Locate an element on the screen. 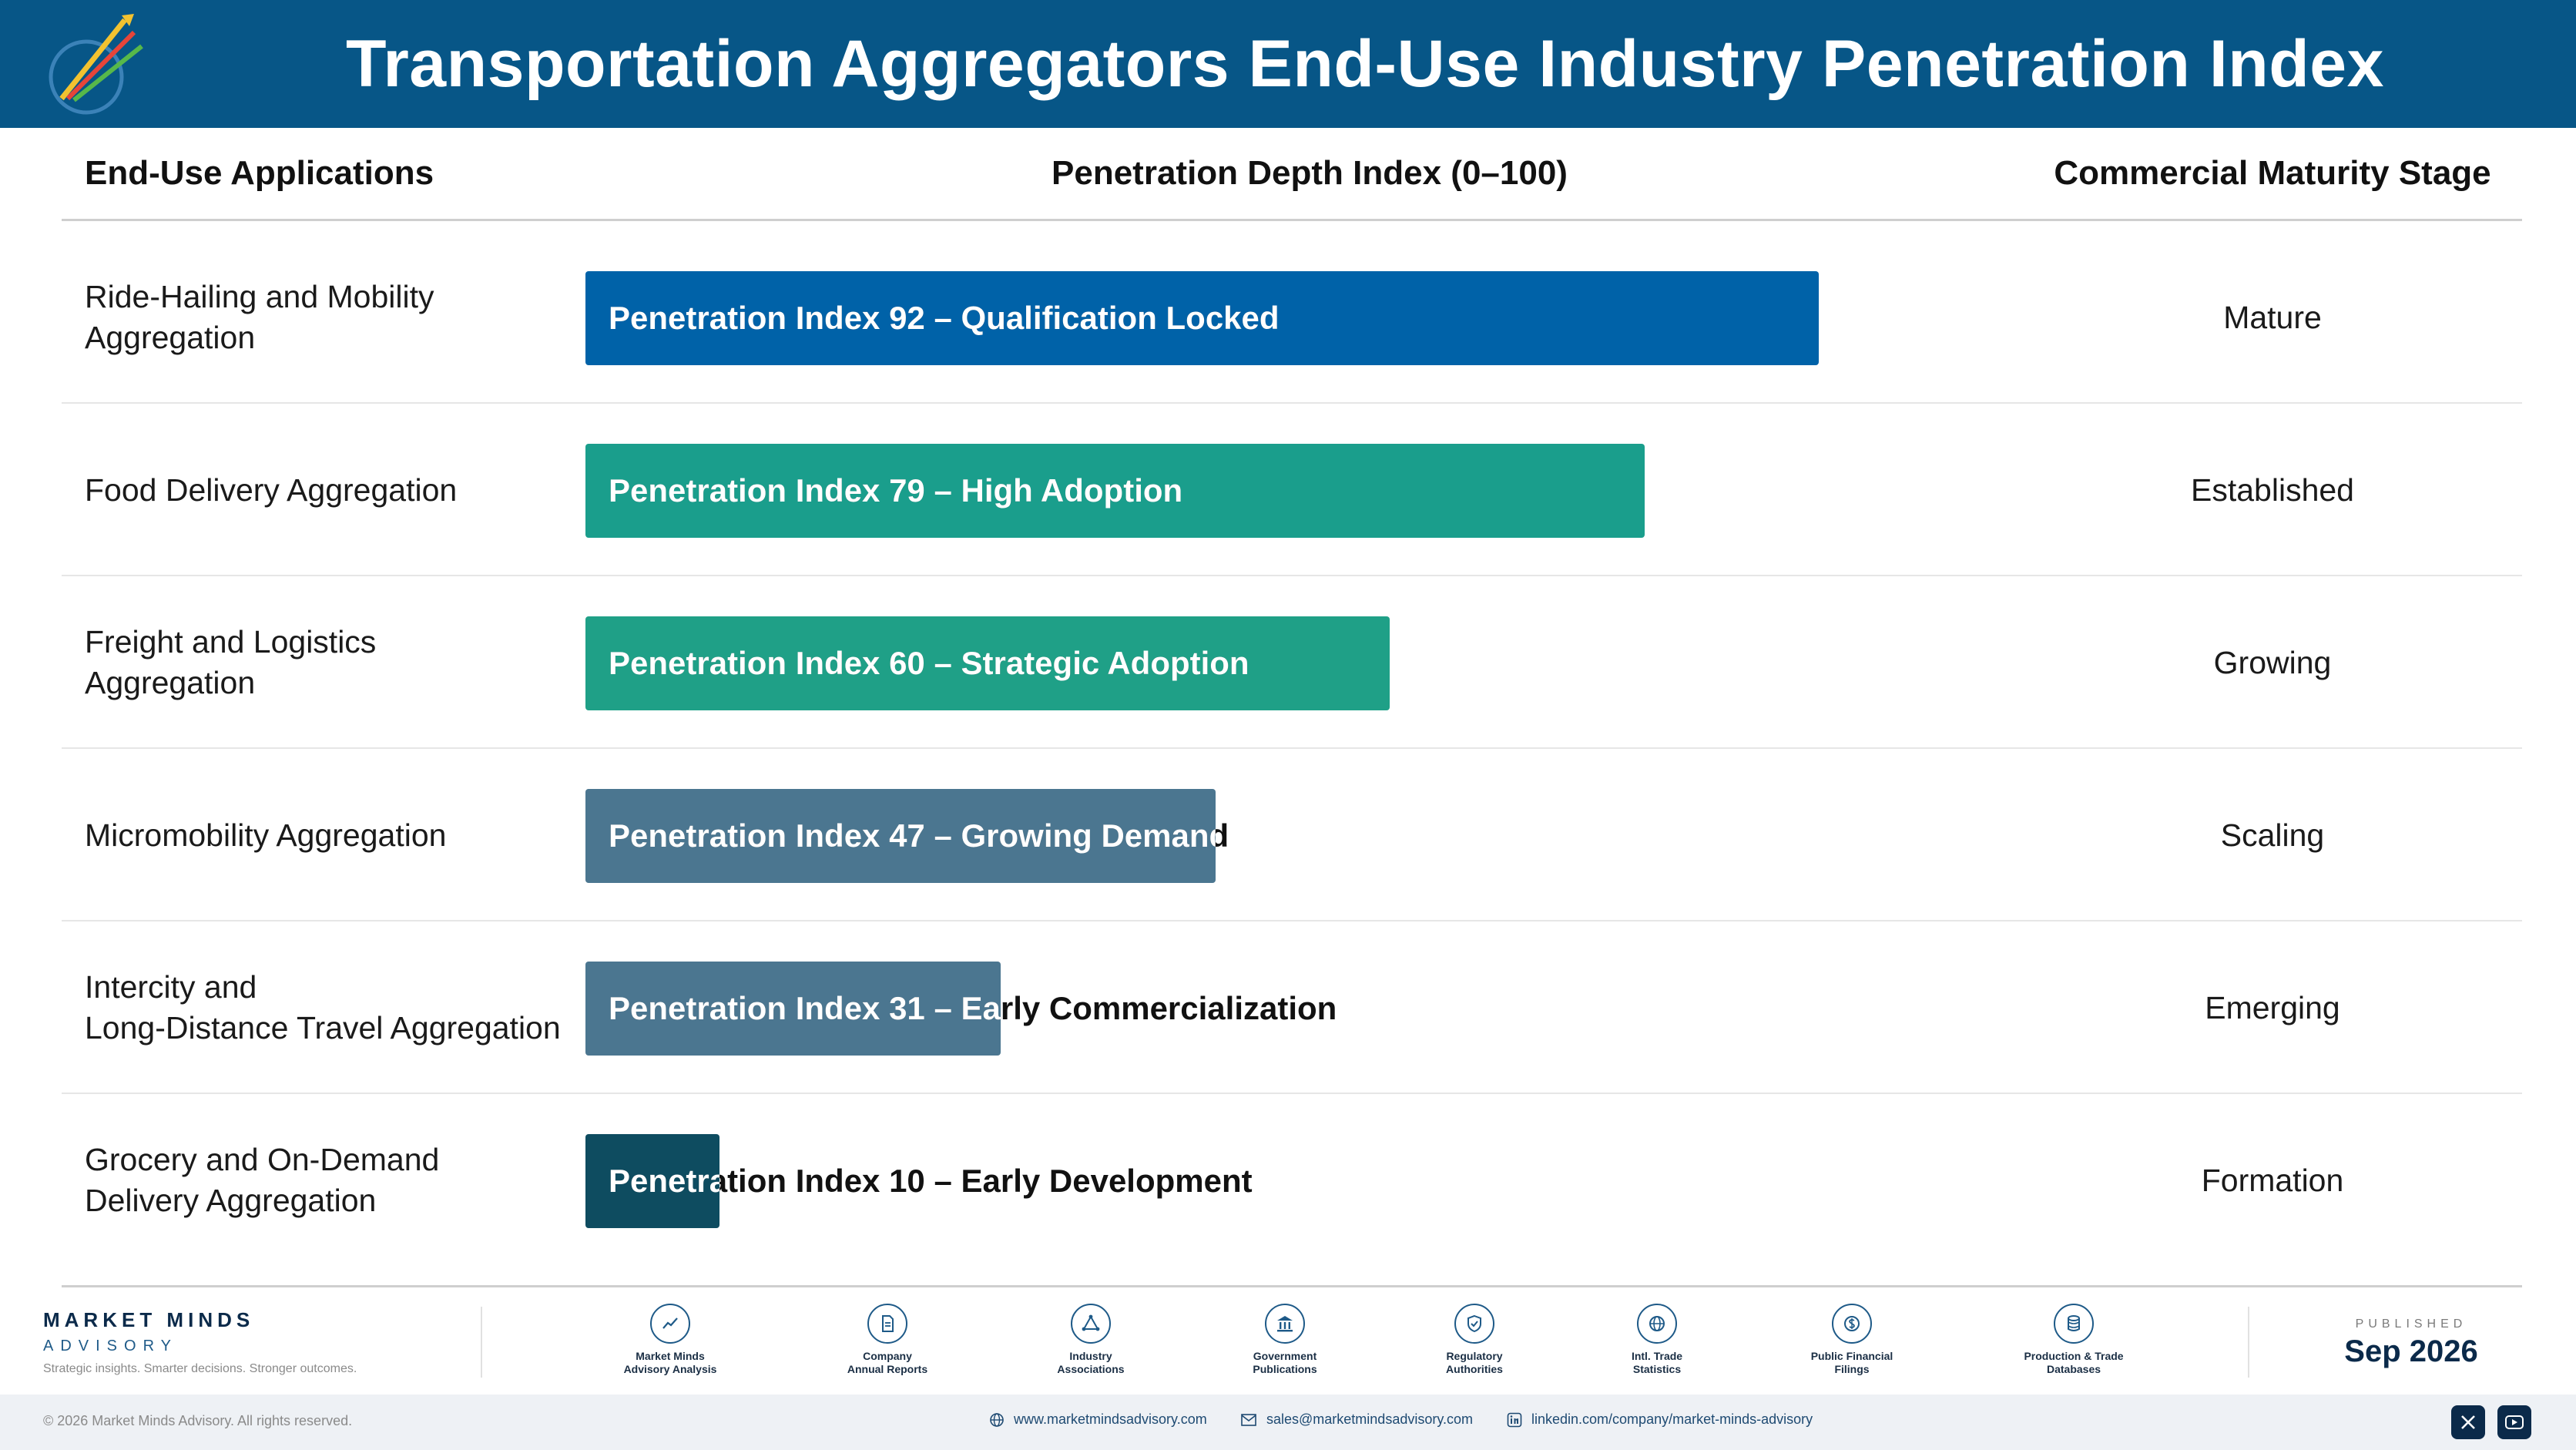 This screenshot has width=2576, height=1450. source-item: Market Minds Advisory Analysis is located at coordinates (670, 1340).